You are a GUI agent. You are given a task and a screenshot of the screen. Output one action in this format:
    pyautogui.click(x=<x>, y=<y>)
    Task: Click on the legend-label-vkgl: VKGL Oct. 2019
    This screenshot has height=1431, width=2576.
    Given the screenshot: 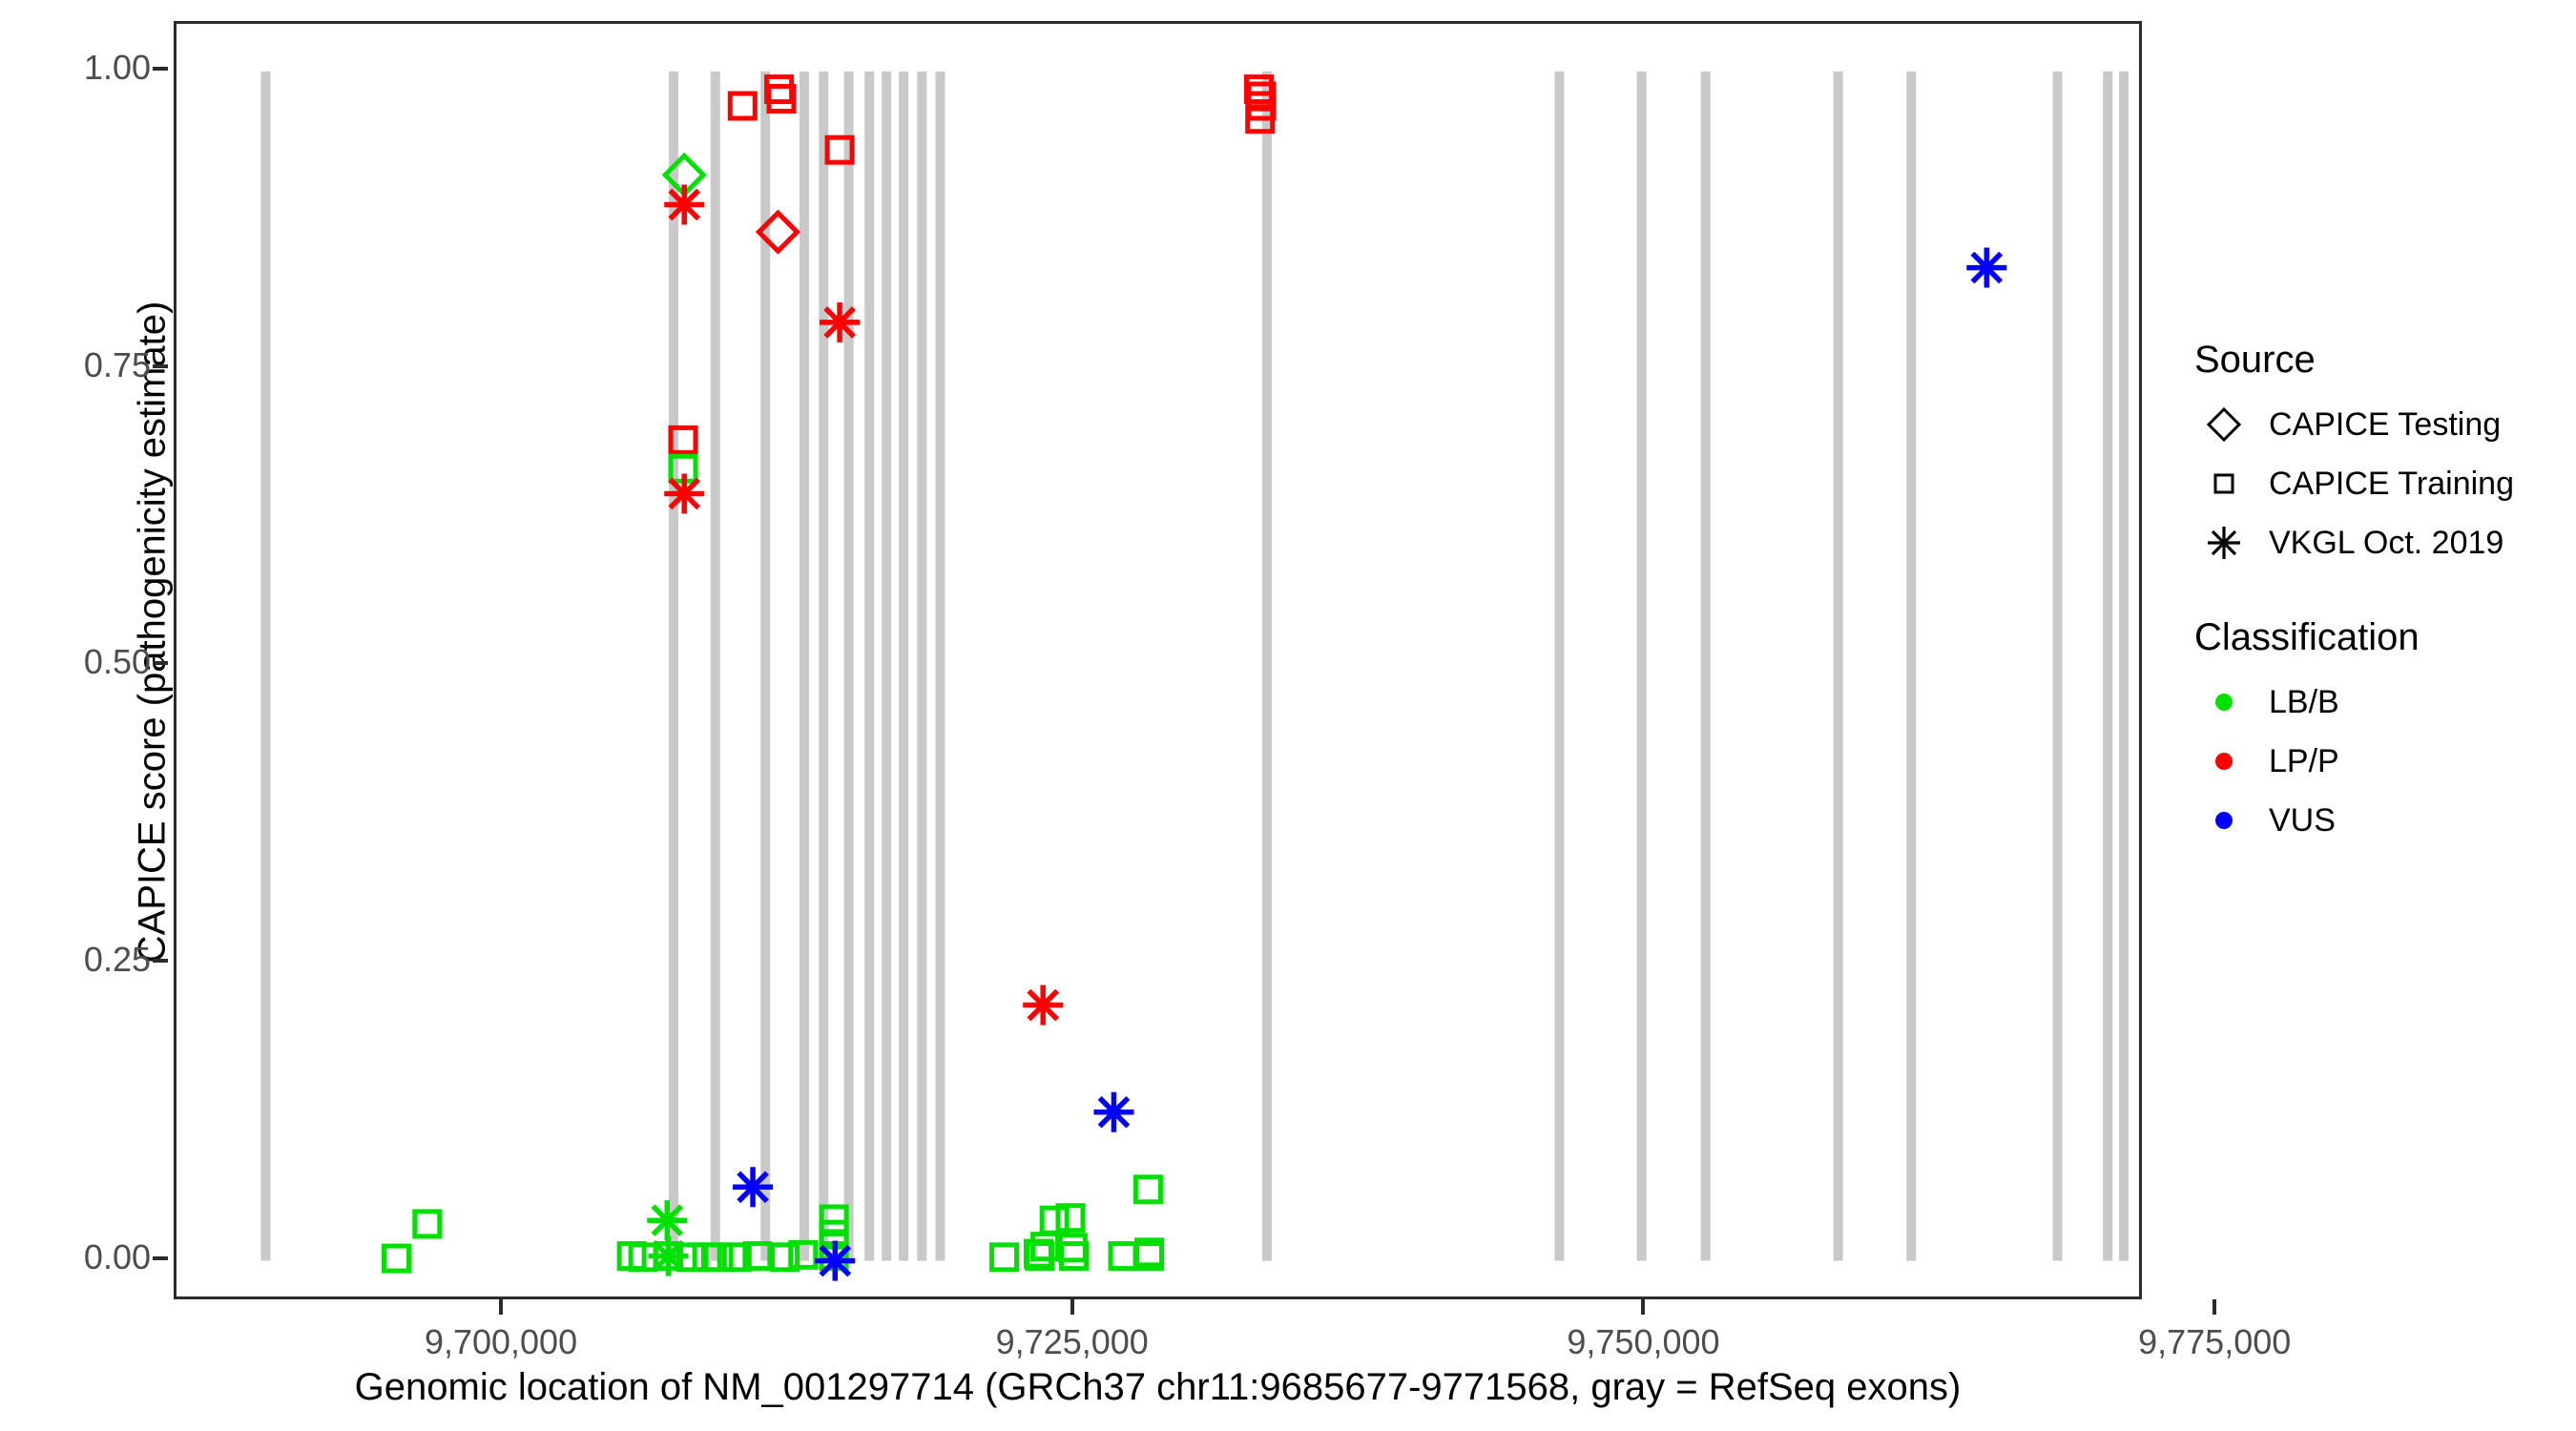 What is the action you would take?
    pyautogui.click(x=2386, y=542)
    